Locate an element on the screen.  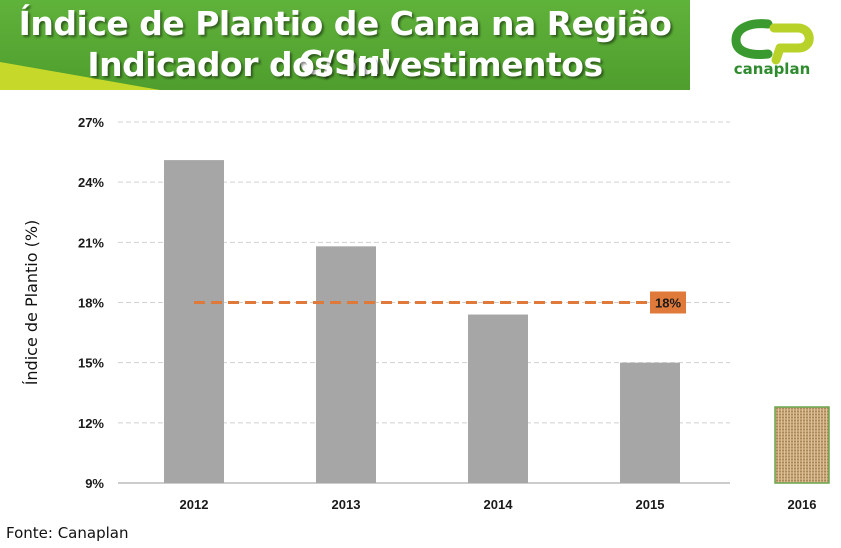
y-tick-label: 24% is located at coordinates (91, 182).